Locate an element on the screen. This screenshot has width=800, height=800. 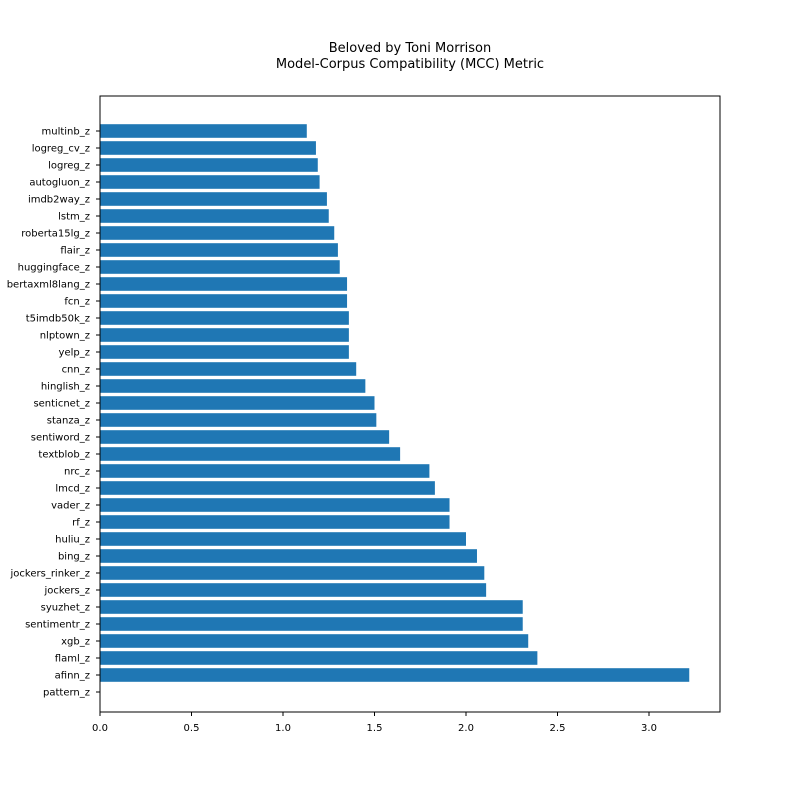
bar-roberta15lg_z is located at coordinates (217, 233).